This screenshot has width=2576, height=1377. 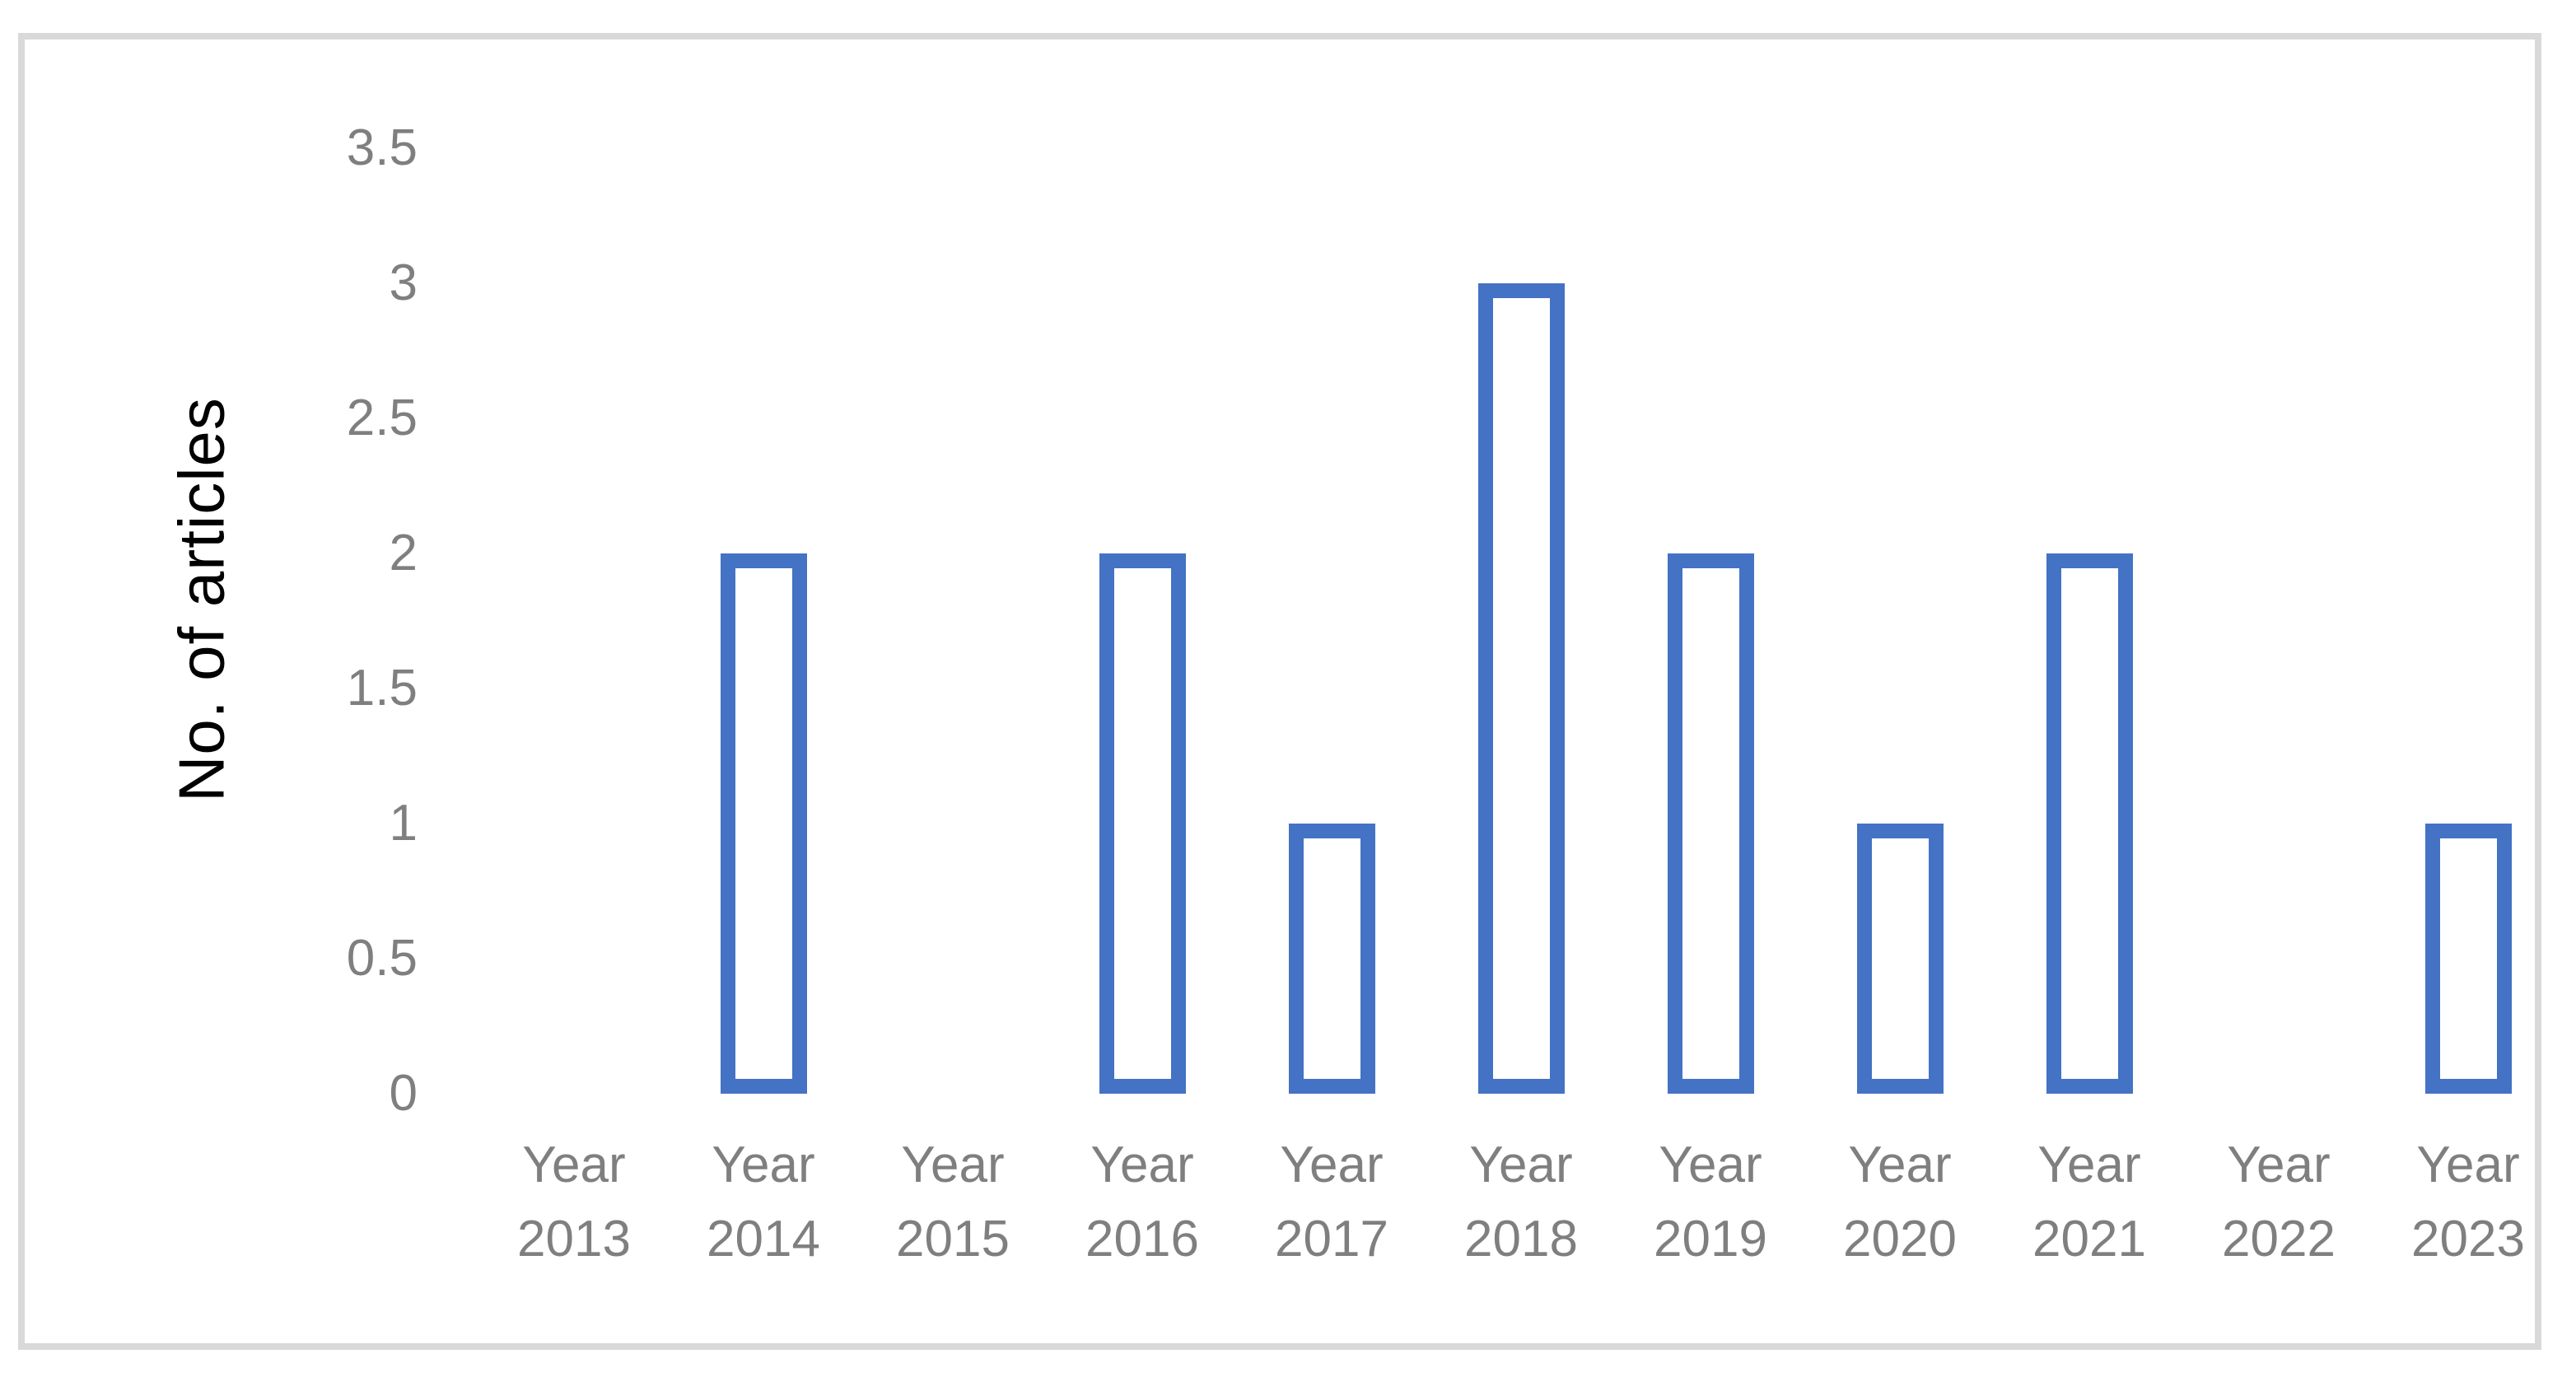 I want to click on x-tick-label-line: 2016, so click(x=1142, y=1239).